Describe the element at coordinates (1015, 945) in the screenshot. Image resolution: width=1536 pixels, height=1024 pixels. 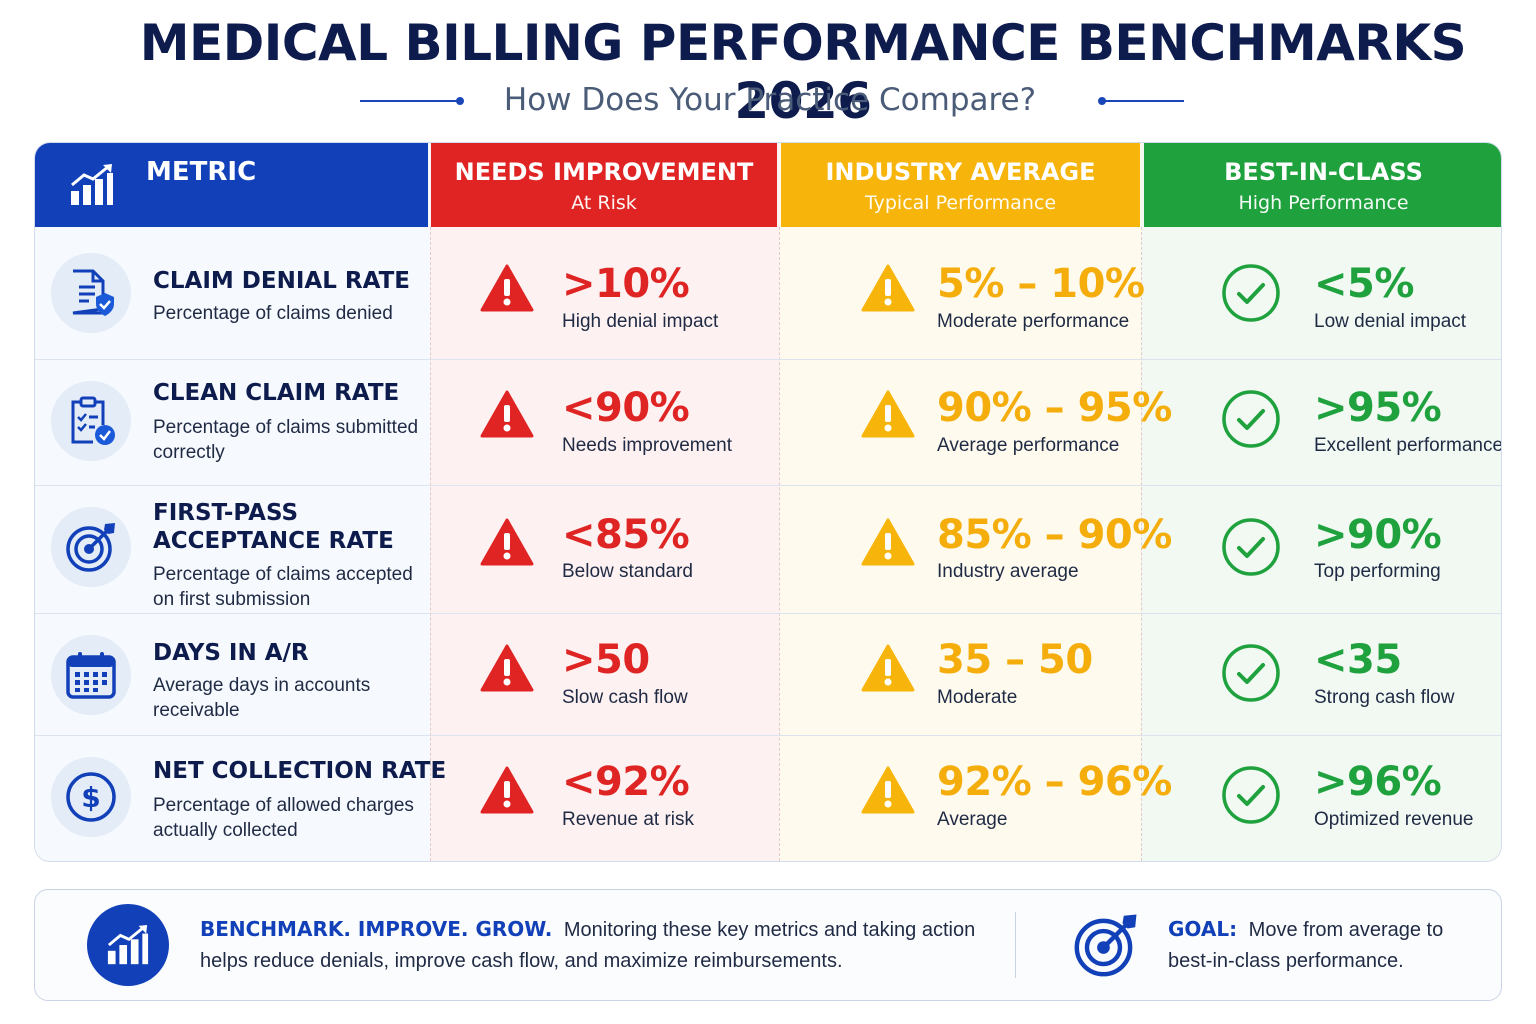
I see `footer-divider` at that location.